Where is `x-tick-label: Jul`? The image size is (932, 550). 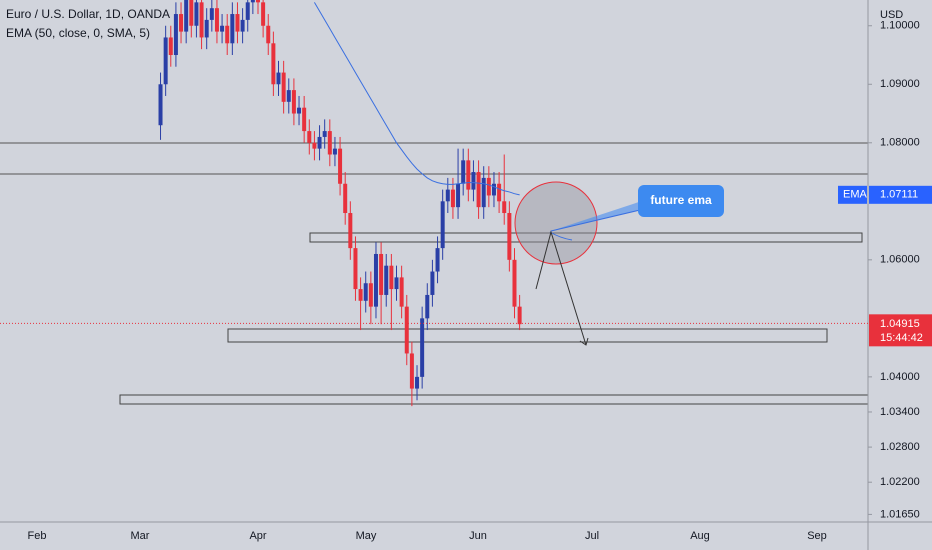
x-tick-label: Jul is located at coordinates (592, 536).